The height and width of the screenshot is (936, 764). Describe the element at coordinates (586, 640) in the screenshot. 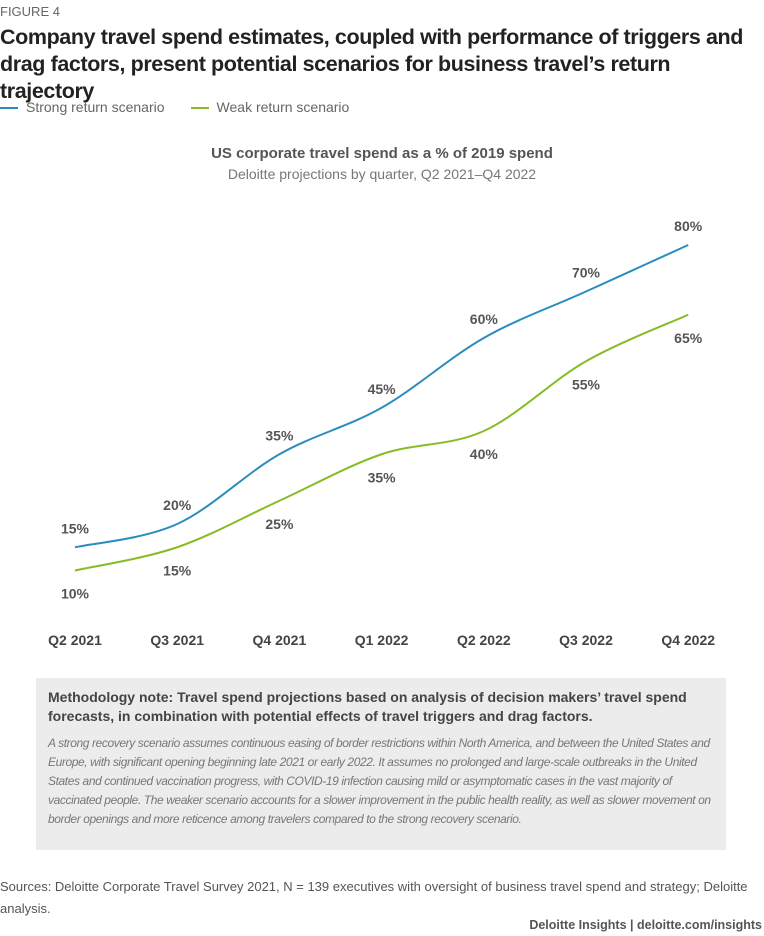

I see `x-tick-label: Q3 2022` at that location.